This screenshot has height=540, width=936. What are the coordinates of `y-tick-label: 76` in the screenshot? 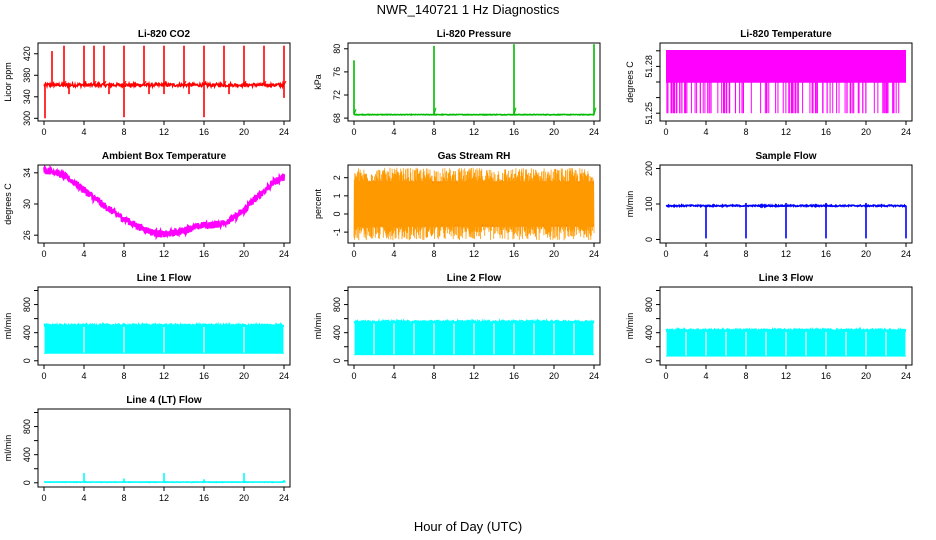 It's located at (337, 72).